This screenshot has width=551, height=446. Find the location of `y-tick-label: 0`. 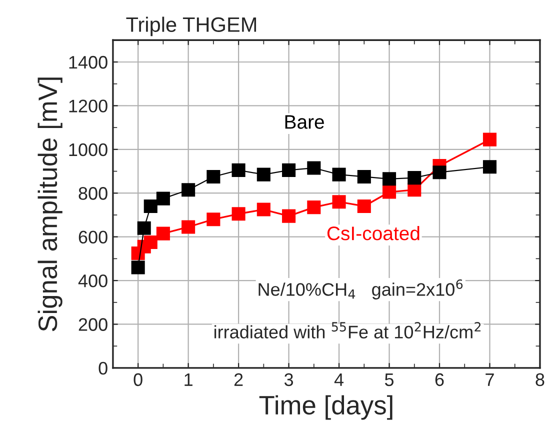

y-tick-label: 0 is located at coordinates (103, 368).